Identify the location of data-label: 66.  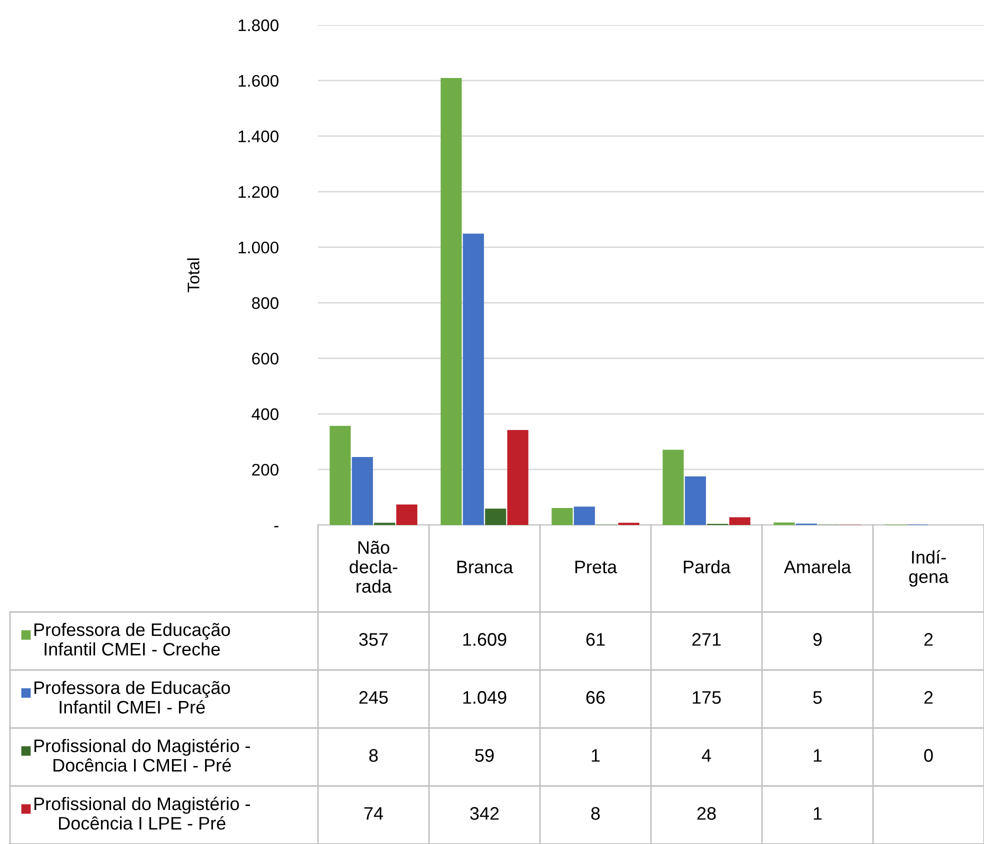
(595, 697).